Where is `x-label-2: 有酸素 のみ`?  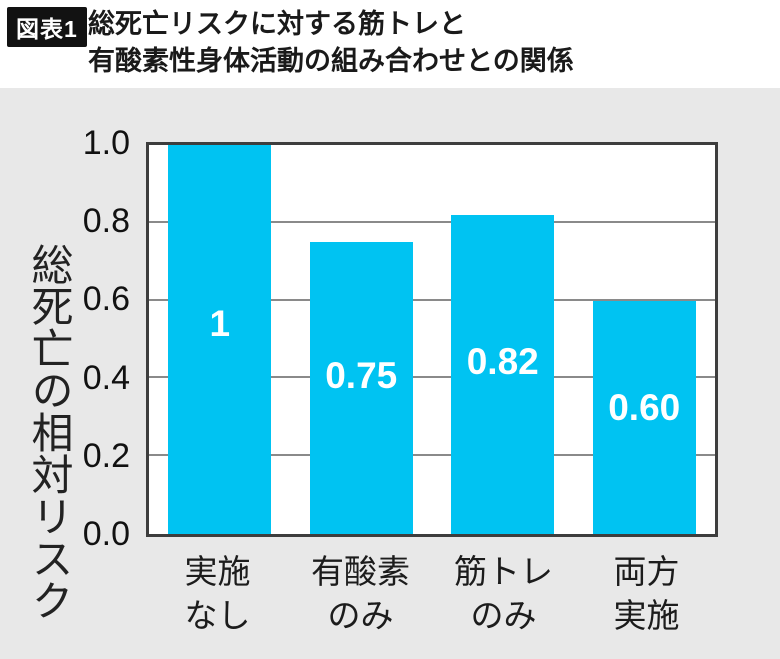
x-label-2: 有酸素 のみ is located at coordinates (360, 593).